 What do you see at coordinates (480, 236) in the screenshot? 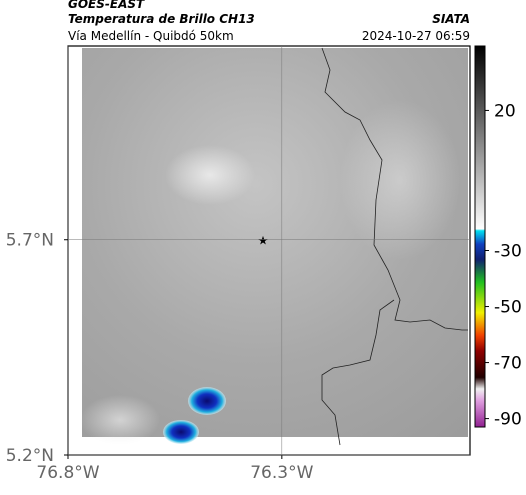
I see `colorbar` at bounding box center [480, 236].